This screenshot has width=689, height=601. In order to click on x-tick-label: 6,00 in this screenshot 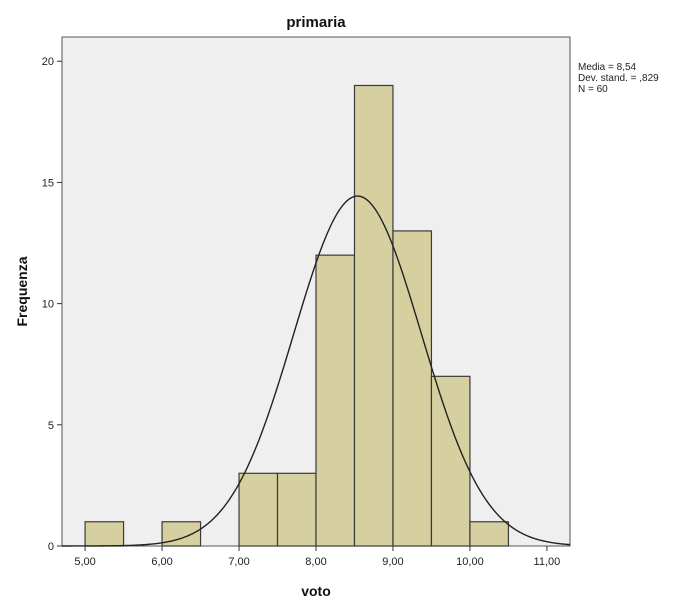, I will do `click(161, 562)`.